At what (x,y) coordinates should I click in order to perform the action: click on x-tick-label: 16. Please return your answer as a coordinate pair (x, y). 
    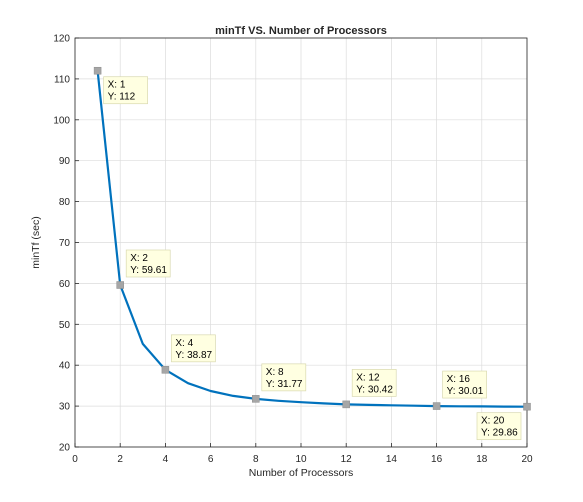
    Looking at the image, I should click on (437, 459).